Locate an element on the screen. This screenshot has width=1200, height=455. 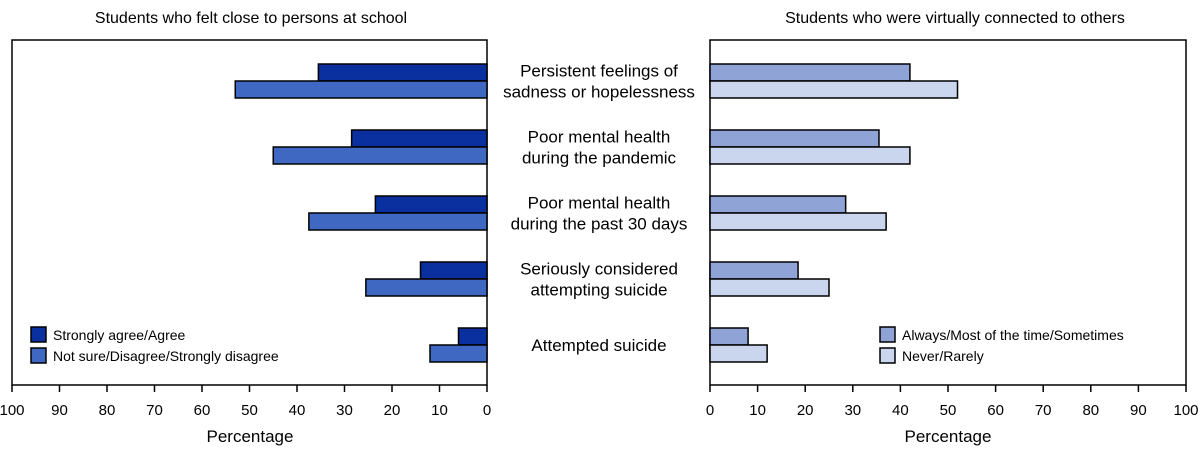
legend-swatch-not-sure is located at coordinates (38, 355).